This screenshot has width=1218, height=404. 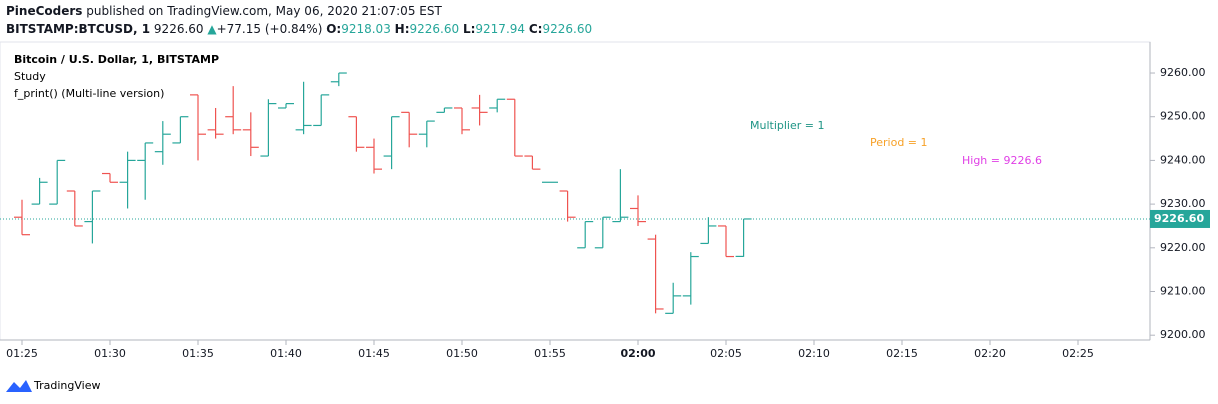 What do you see at coordinates (110, 353) in the screenshot?
I see `x-tick-label: 01:30` at bounding box center [110, 353].